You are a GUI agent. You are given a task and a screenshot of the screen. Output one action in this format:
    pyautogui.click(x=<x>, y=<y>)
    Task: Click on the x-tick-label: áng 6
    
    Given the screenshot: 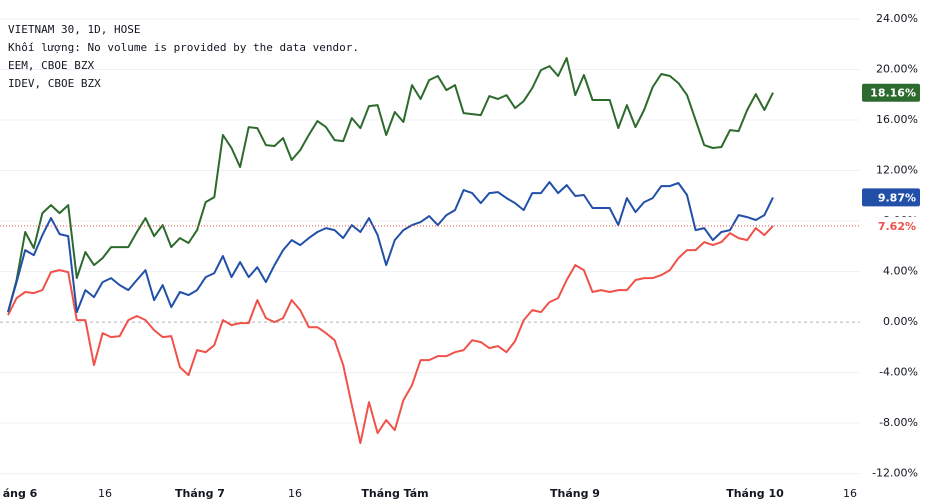 What is the action you would take?
    pyautogui.click(x=20, y=493)
    